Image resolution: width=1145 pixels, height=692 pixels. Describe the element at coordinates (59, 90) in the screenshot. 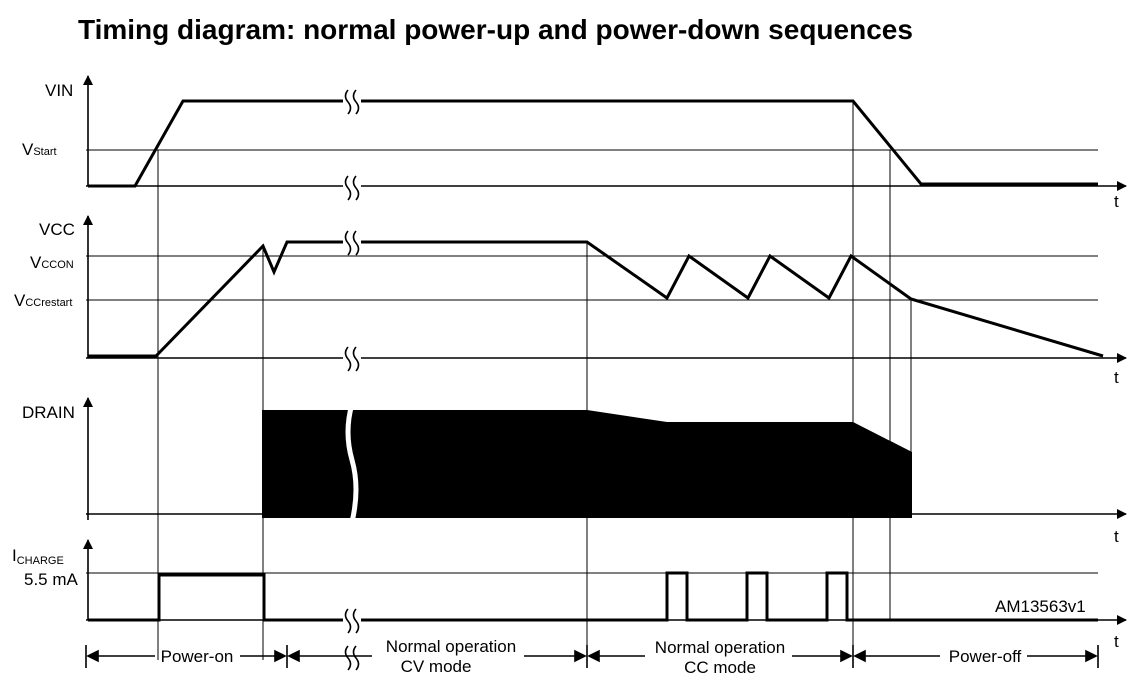

I see `vin-label: VIN` at that location.